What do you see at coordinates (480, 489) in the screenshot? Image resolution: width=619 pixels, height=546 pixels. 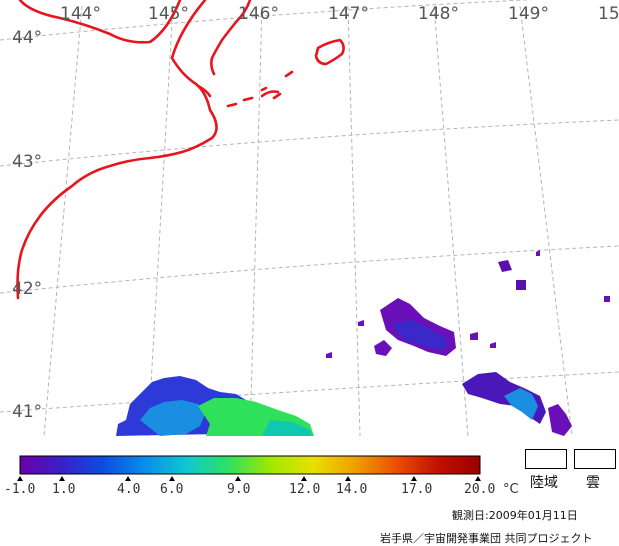 I see `colorbar-tick-label: 20.0` at bounding box center [480, 489].